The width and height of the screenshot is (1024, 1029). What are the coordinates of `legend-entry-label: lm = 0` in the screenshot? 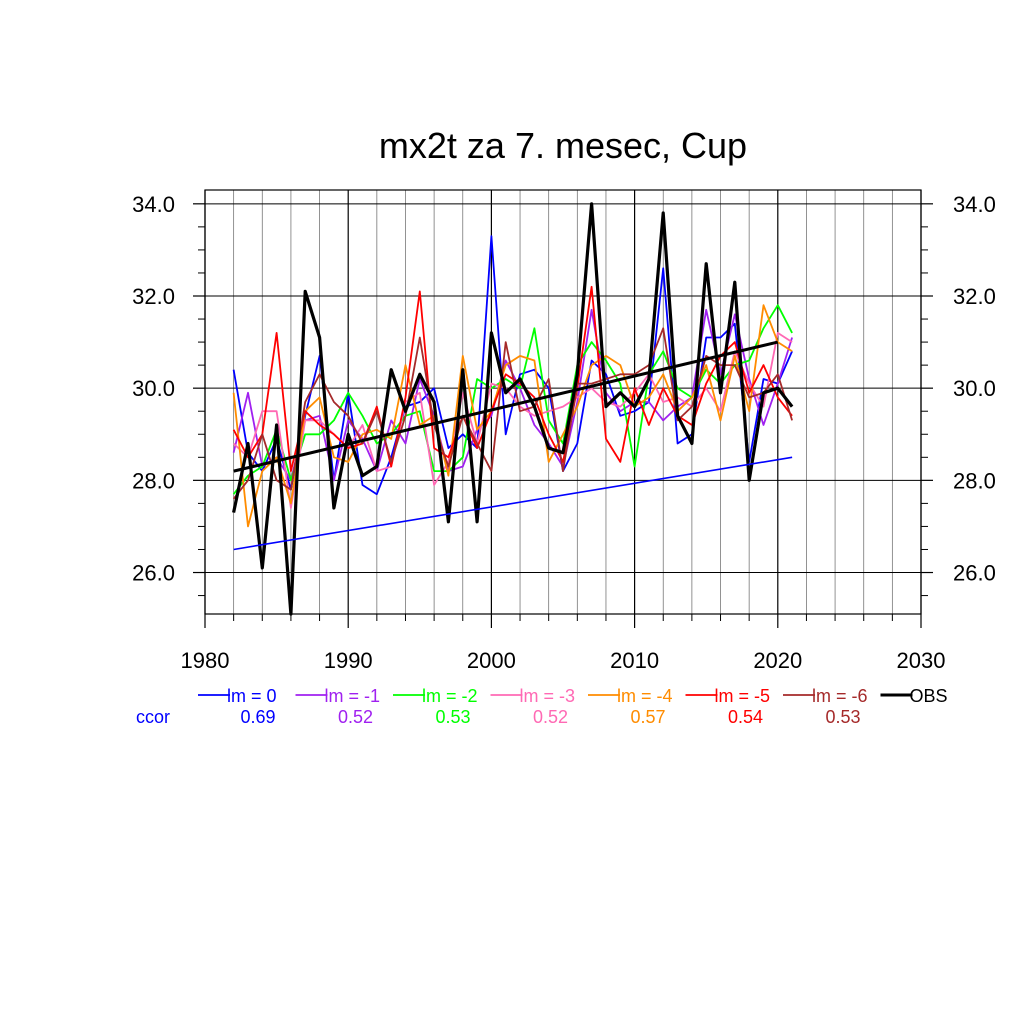 It's located at (252, 696).